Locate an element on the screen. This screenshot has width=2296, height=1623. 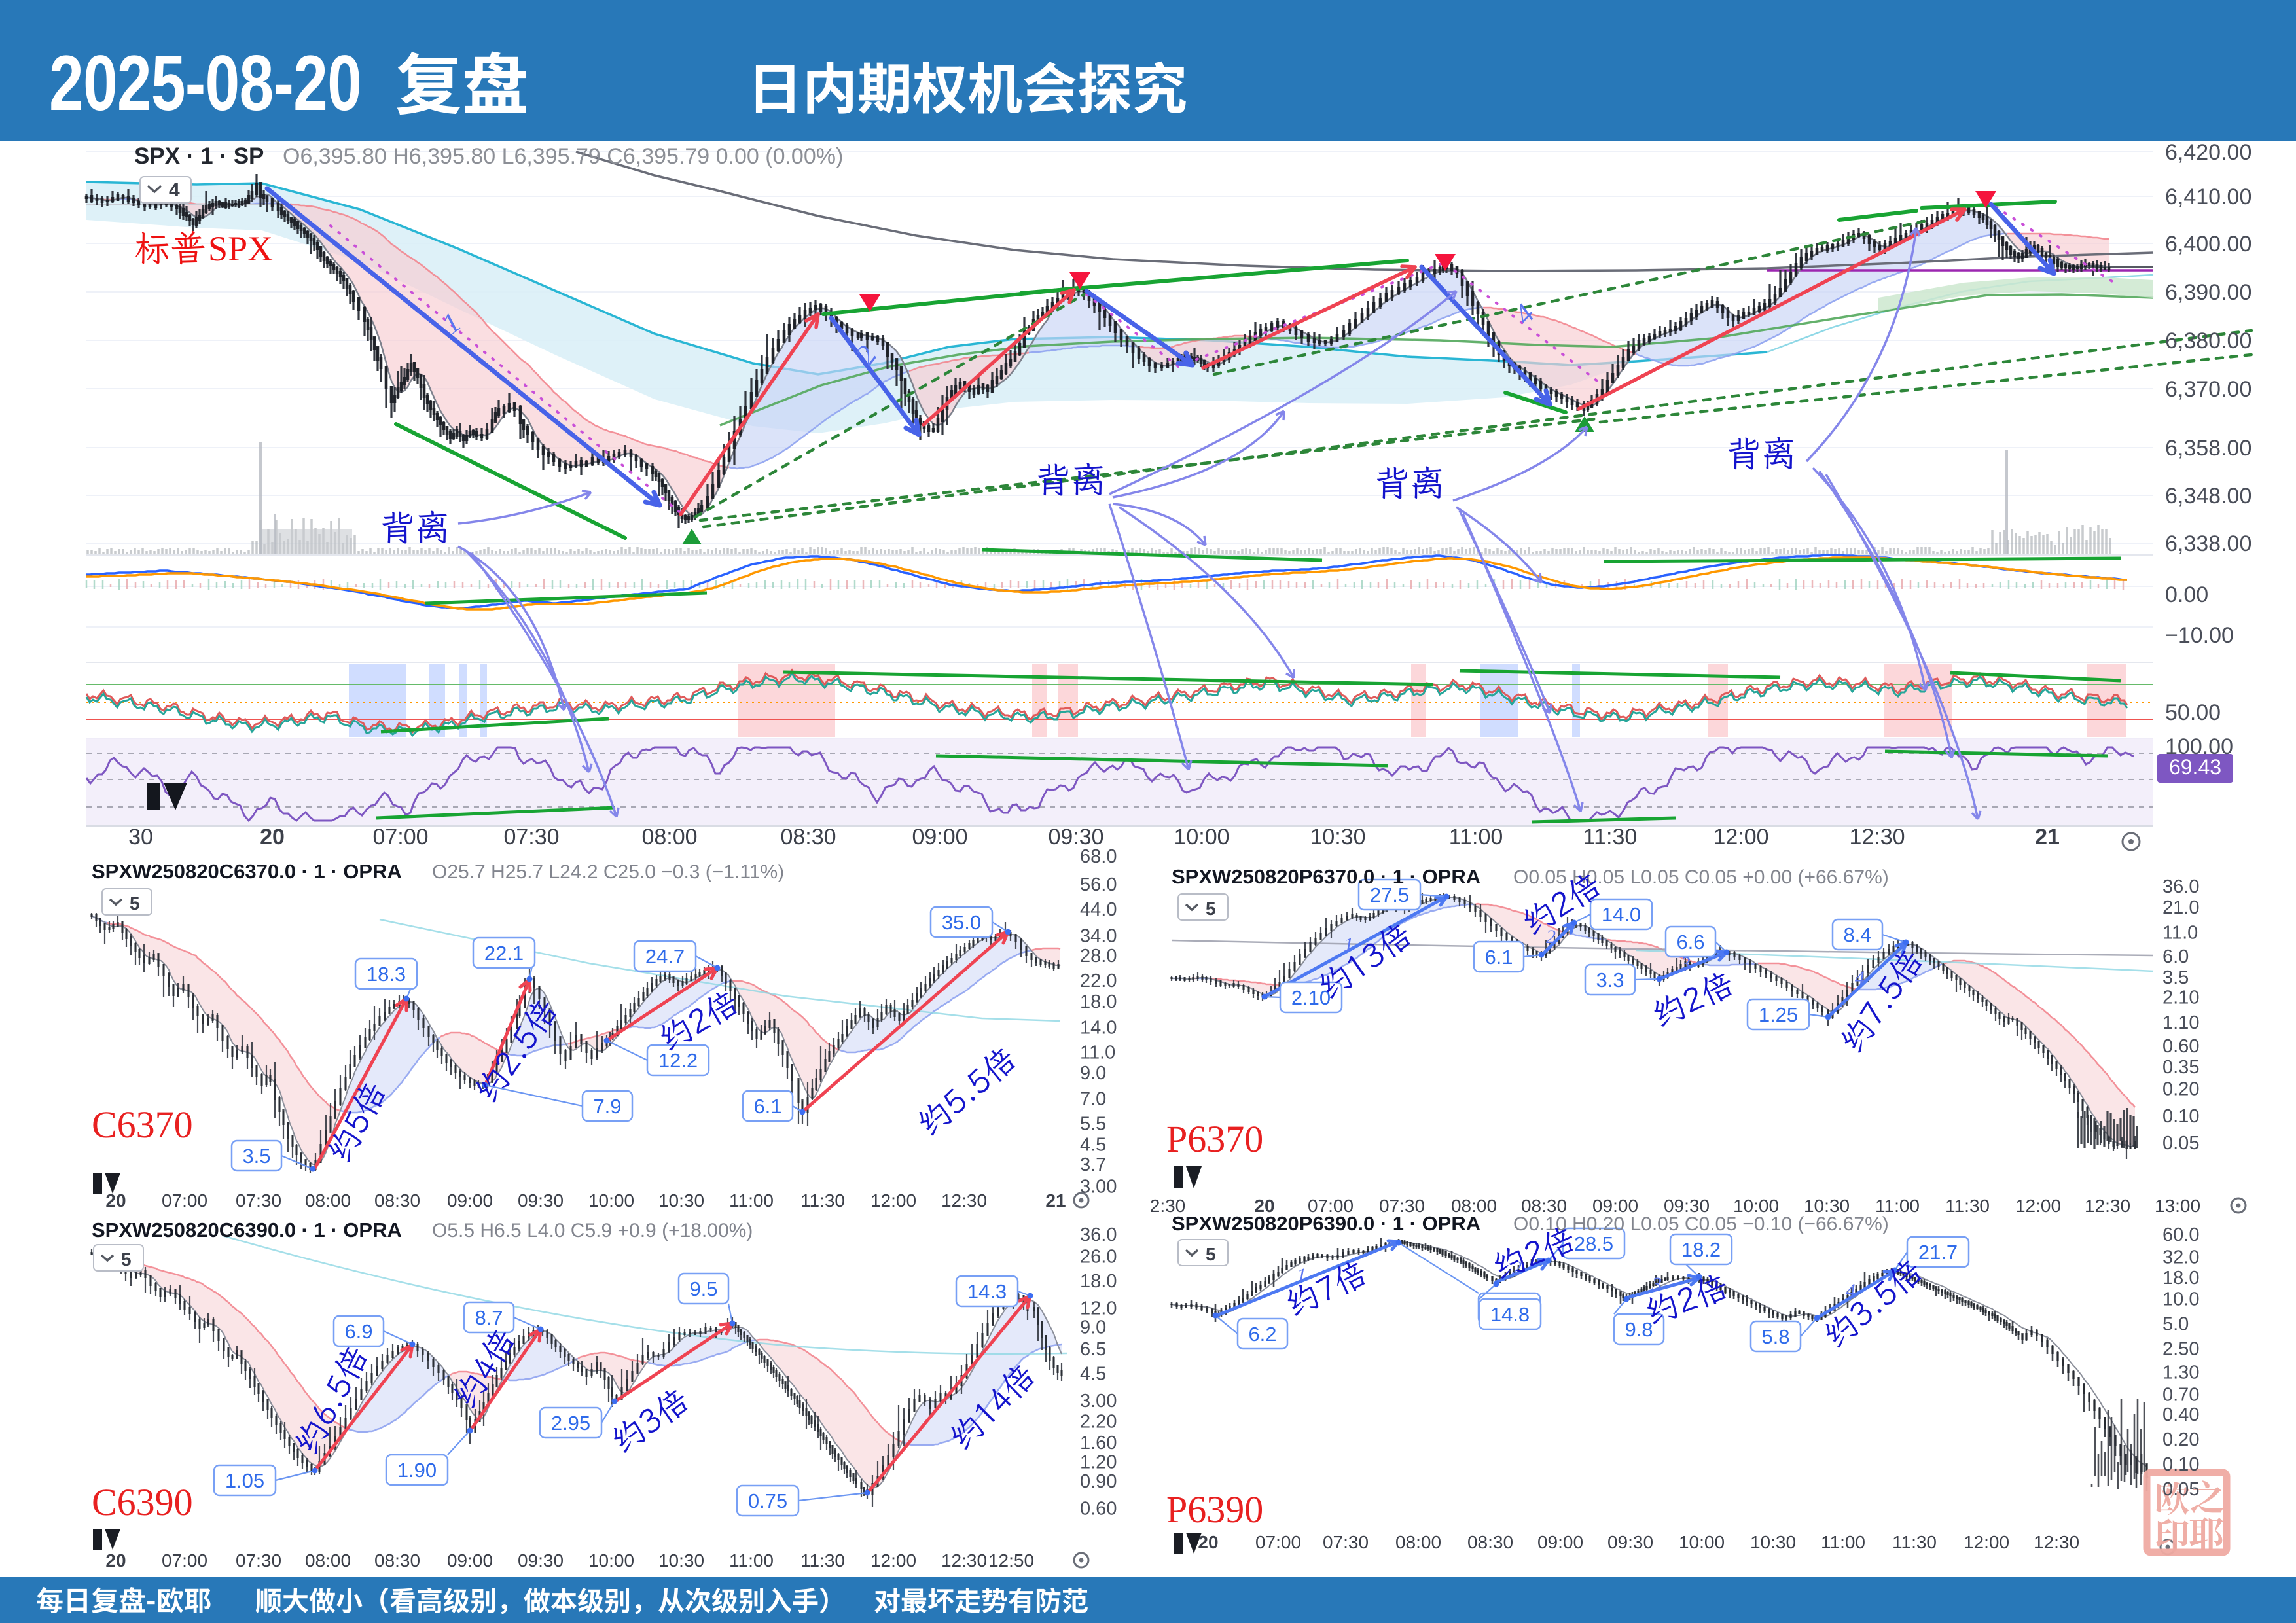
svg-text: 6.1 is located at coordinates (767, 1106).